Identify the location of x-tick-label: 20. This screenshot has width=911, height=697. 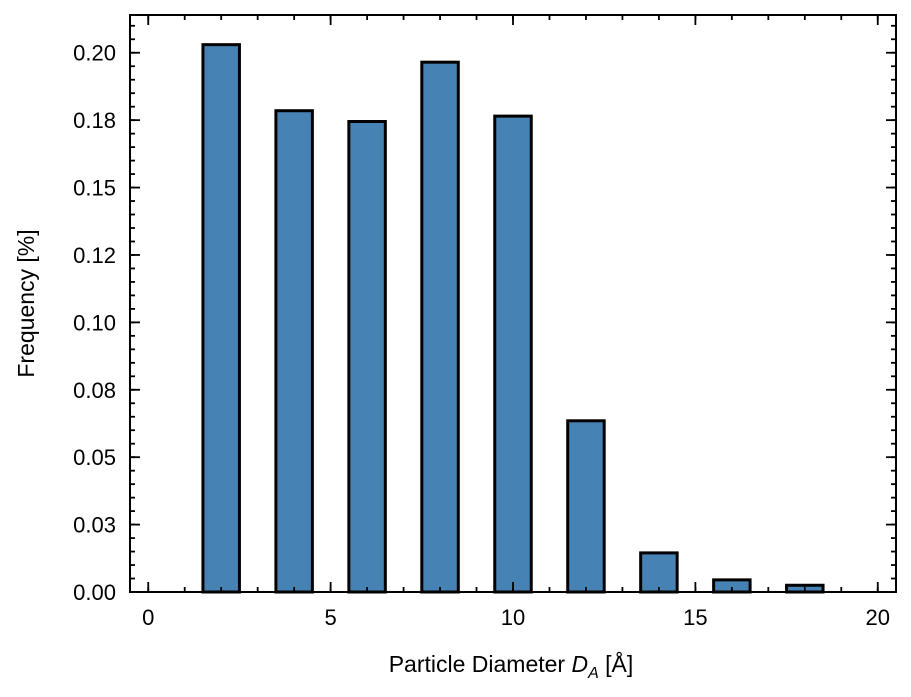
(878, 617).